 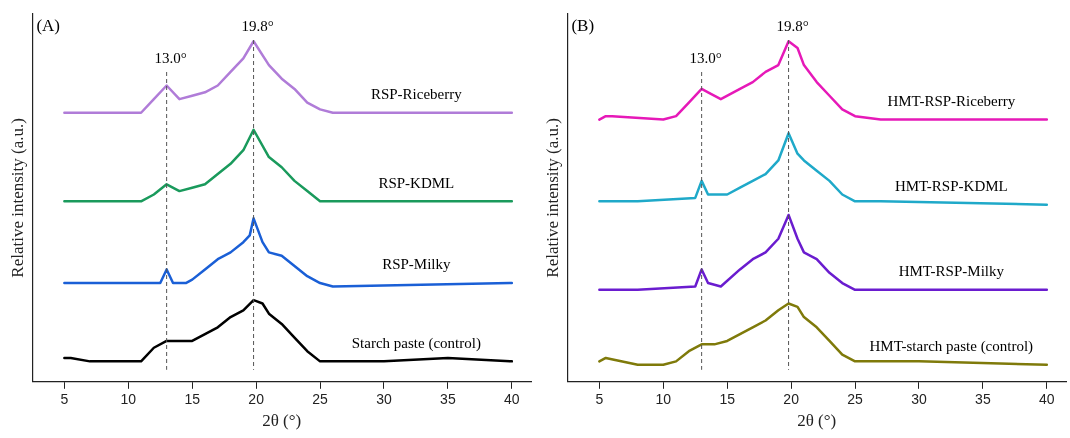 I want to click on series-label: HMT-RSP-KDML, so click(x=951, y=186).